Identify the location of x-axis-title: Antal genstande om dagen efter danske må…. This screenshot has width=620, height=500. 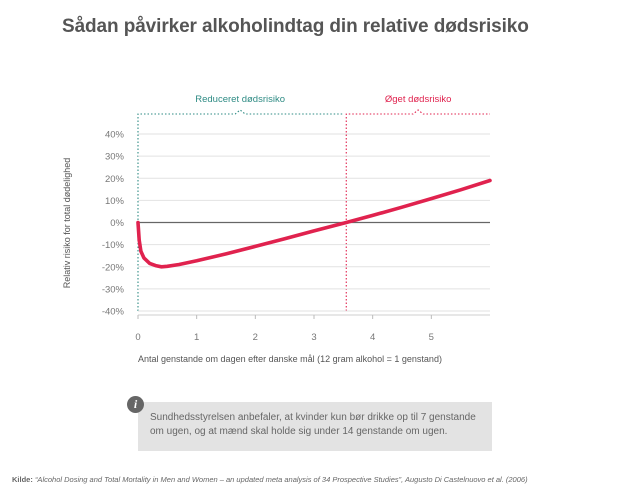
(290, 359).